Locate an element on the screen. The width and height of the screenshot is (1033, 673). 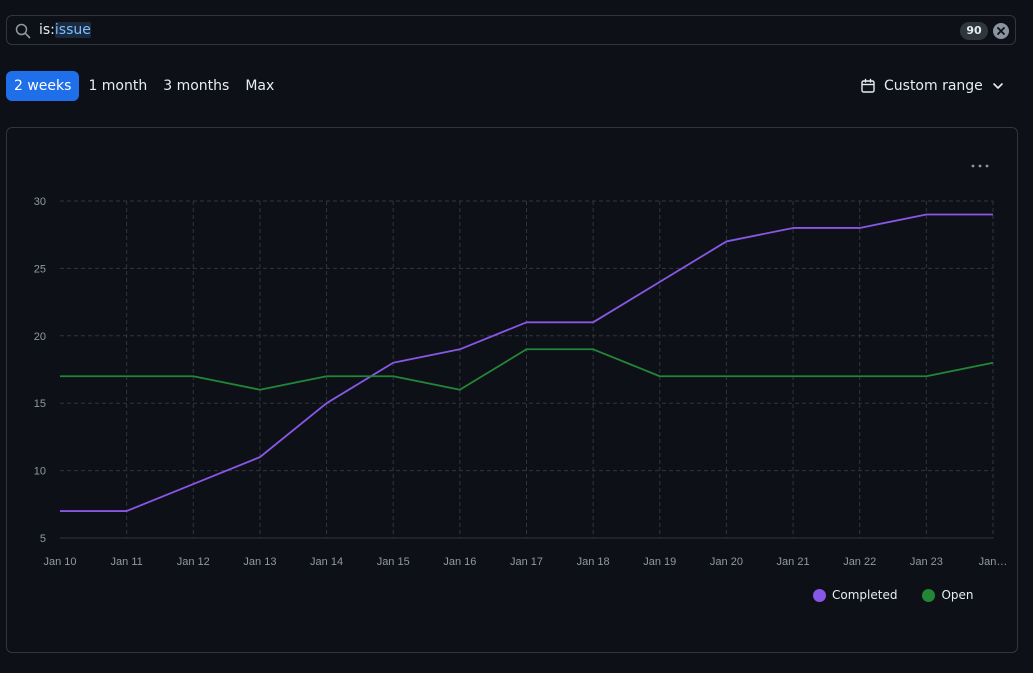
custom-range-label: Custom range is located at coordinates (933, 86).